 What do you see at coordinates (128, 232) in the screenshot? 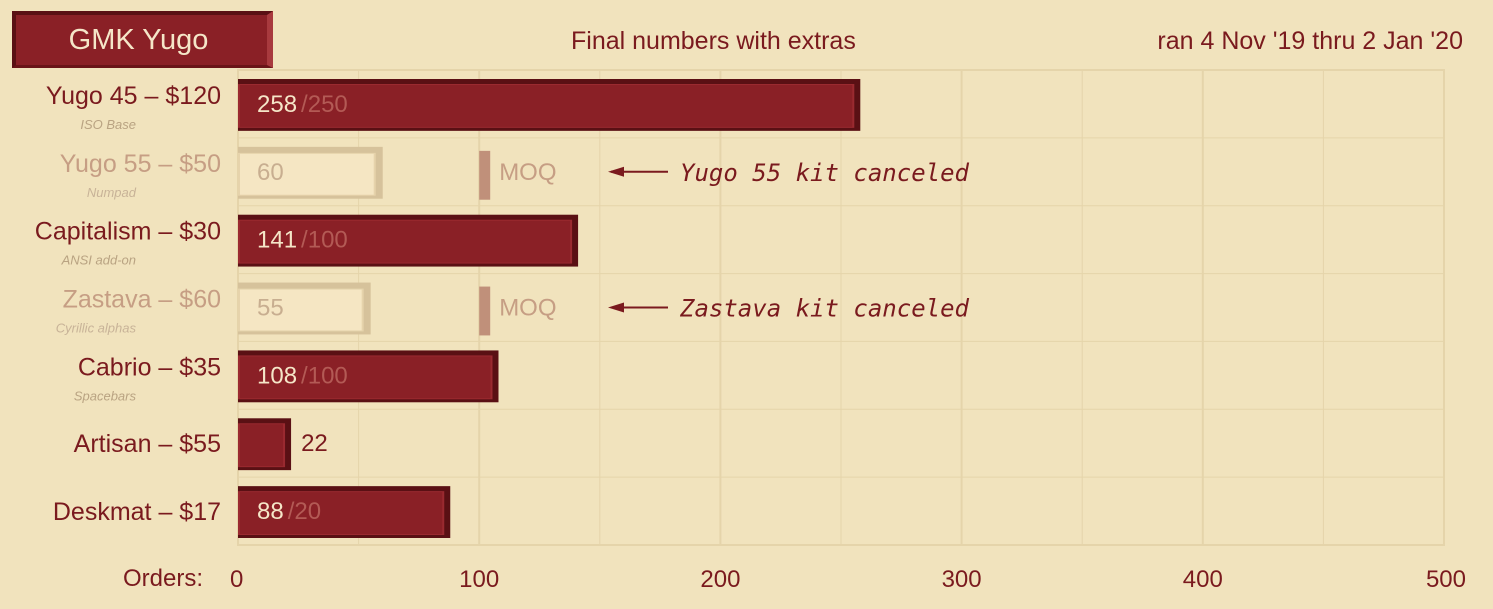
I see `category-label-capitalism-30: Capitalism – $30` at bounding box center [128, 232].